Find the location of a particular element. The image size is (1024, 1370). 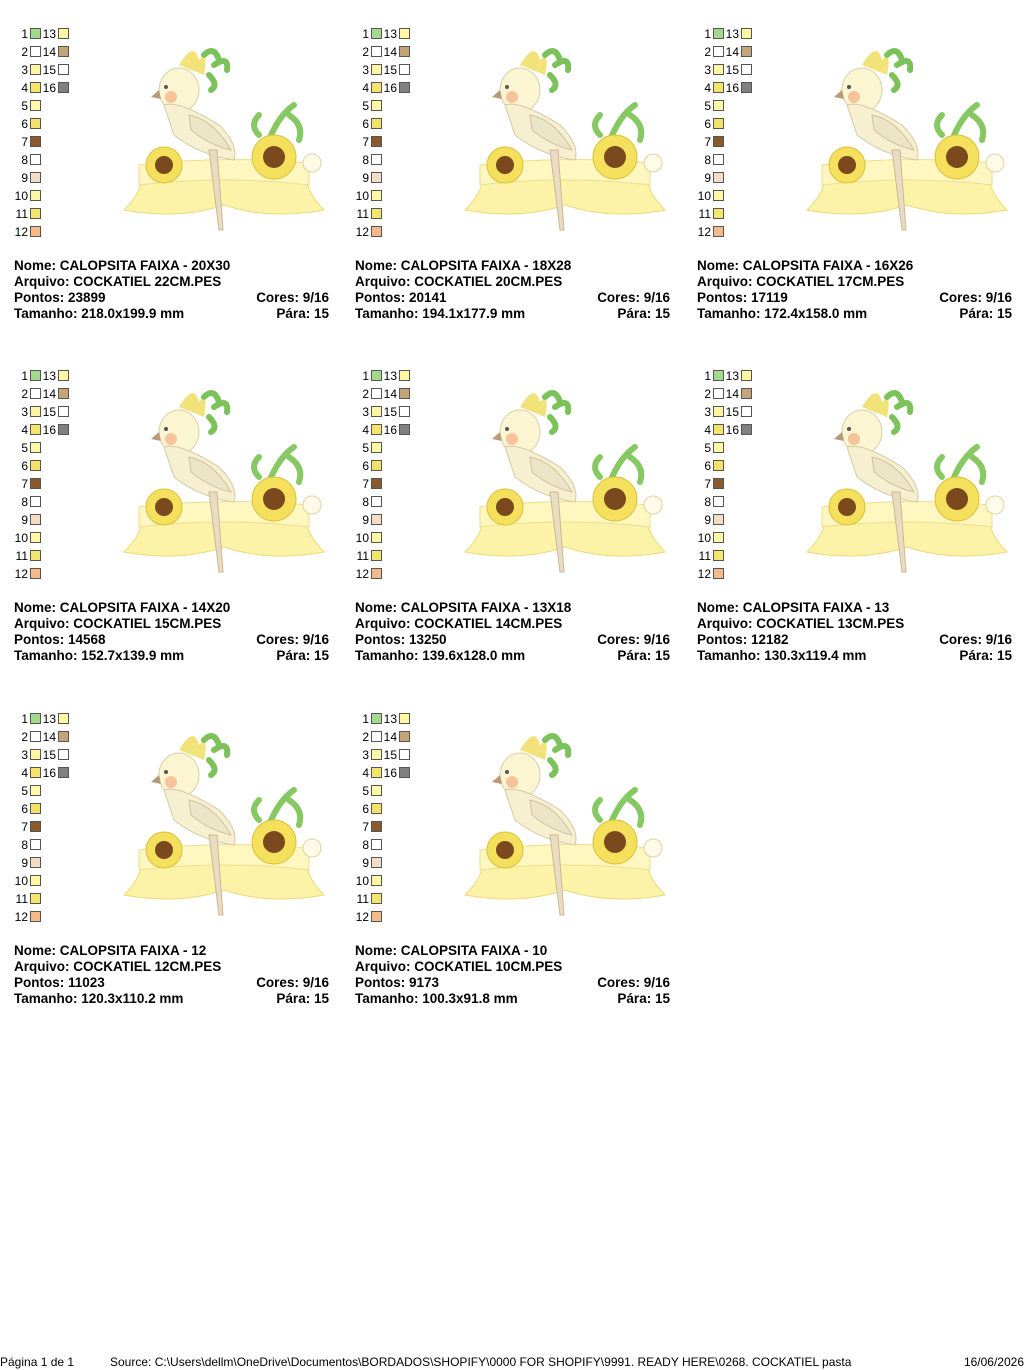

info-value: COCKATIEL 17CM.PES is located at coordinates (830, 281).